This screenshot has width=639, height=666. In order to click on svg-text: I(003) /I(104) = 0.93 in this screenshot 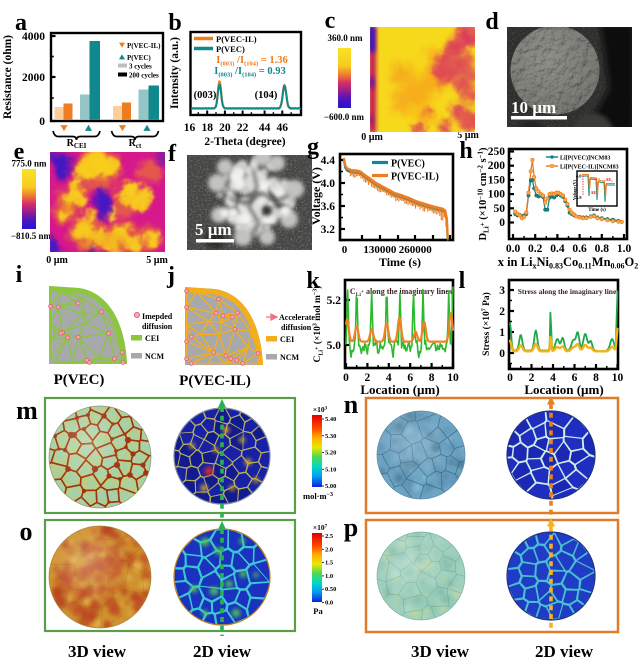, I will do `click(250, 72)`.